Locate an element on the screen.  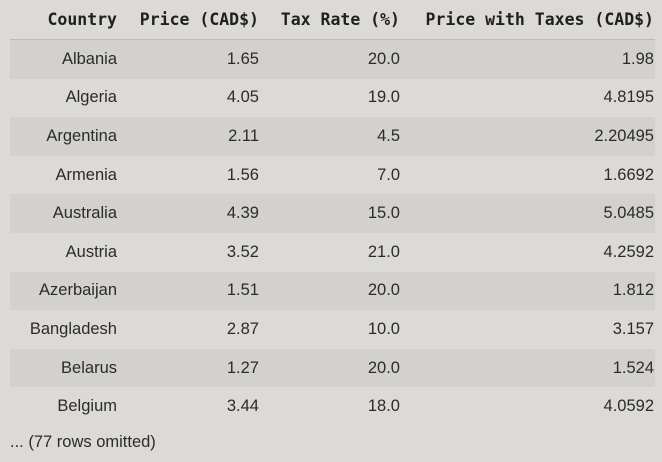
cell-tax-rate: 7.0 is located at coordinates (388, 174).